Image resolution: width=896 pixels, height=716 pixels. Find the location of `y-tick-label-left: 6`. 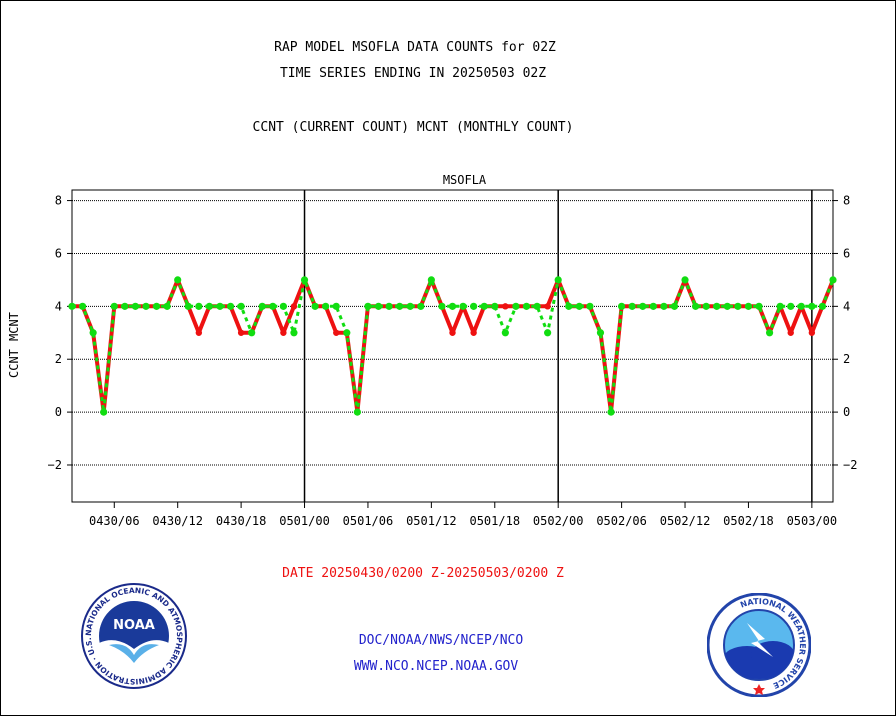

y-tick-label-left: 6 is located at coordinates (58, 253).